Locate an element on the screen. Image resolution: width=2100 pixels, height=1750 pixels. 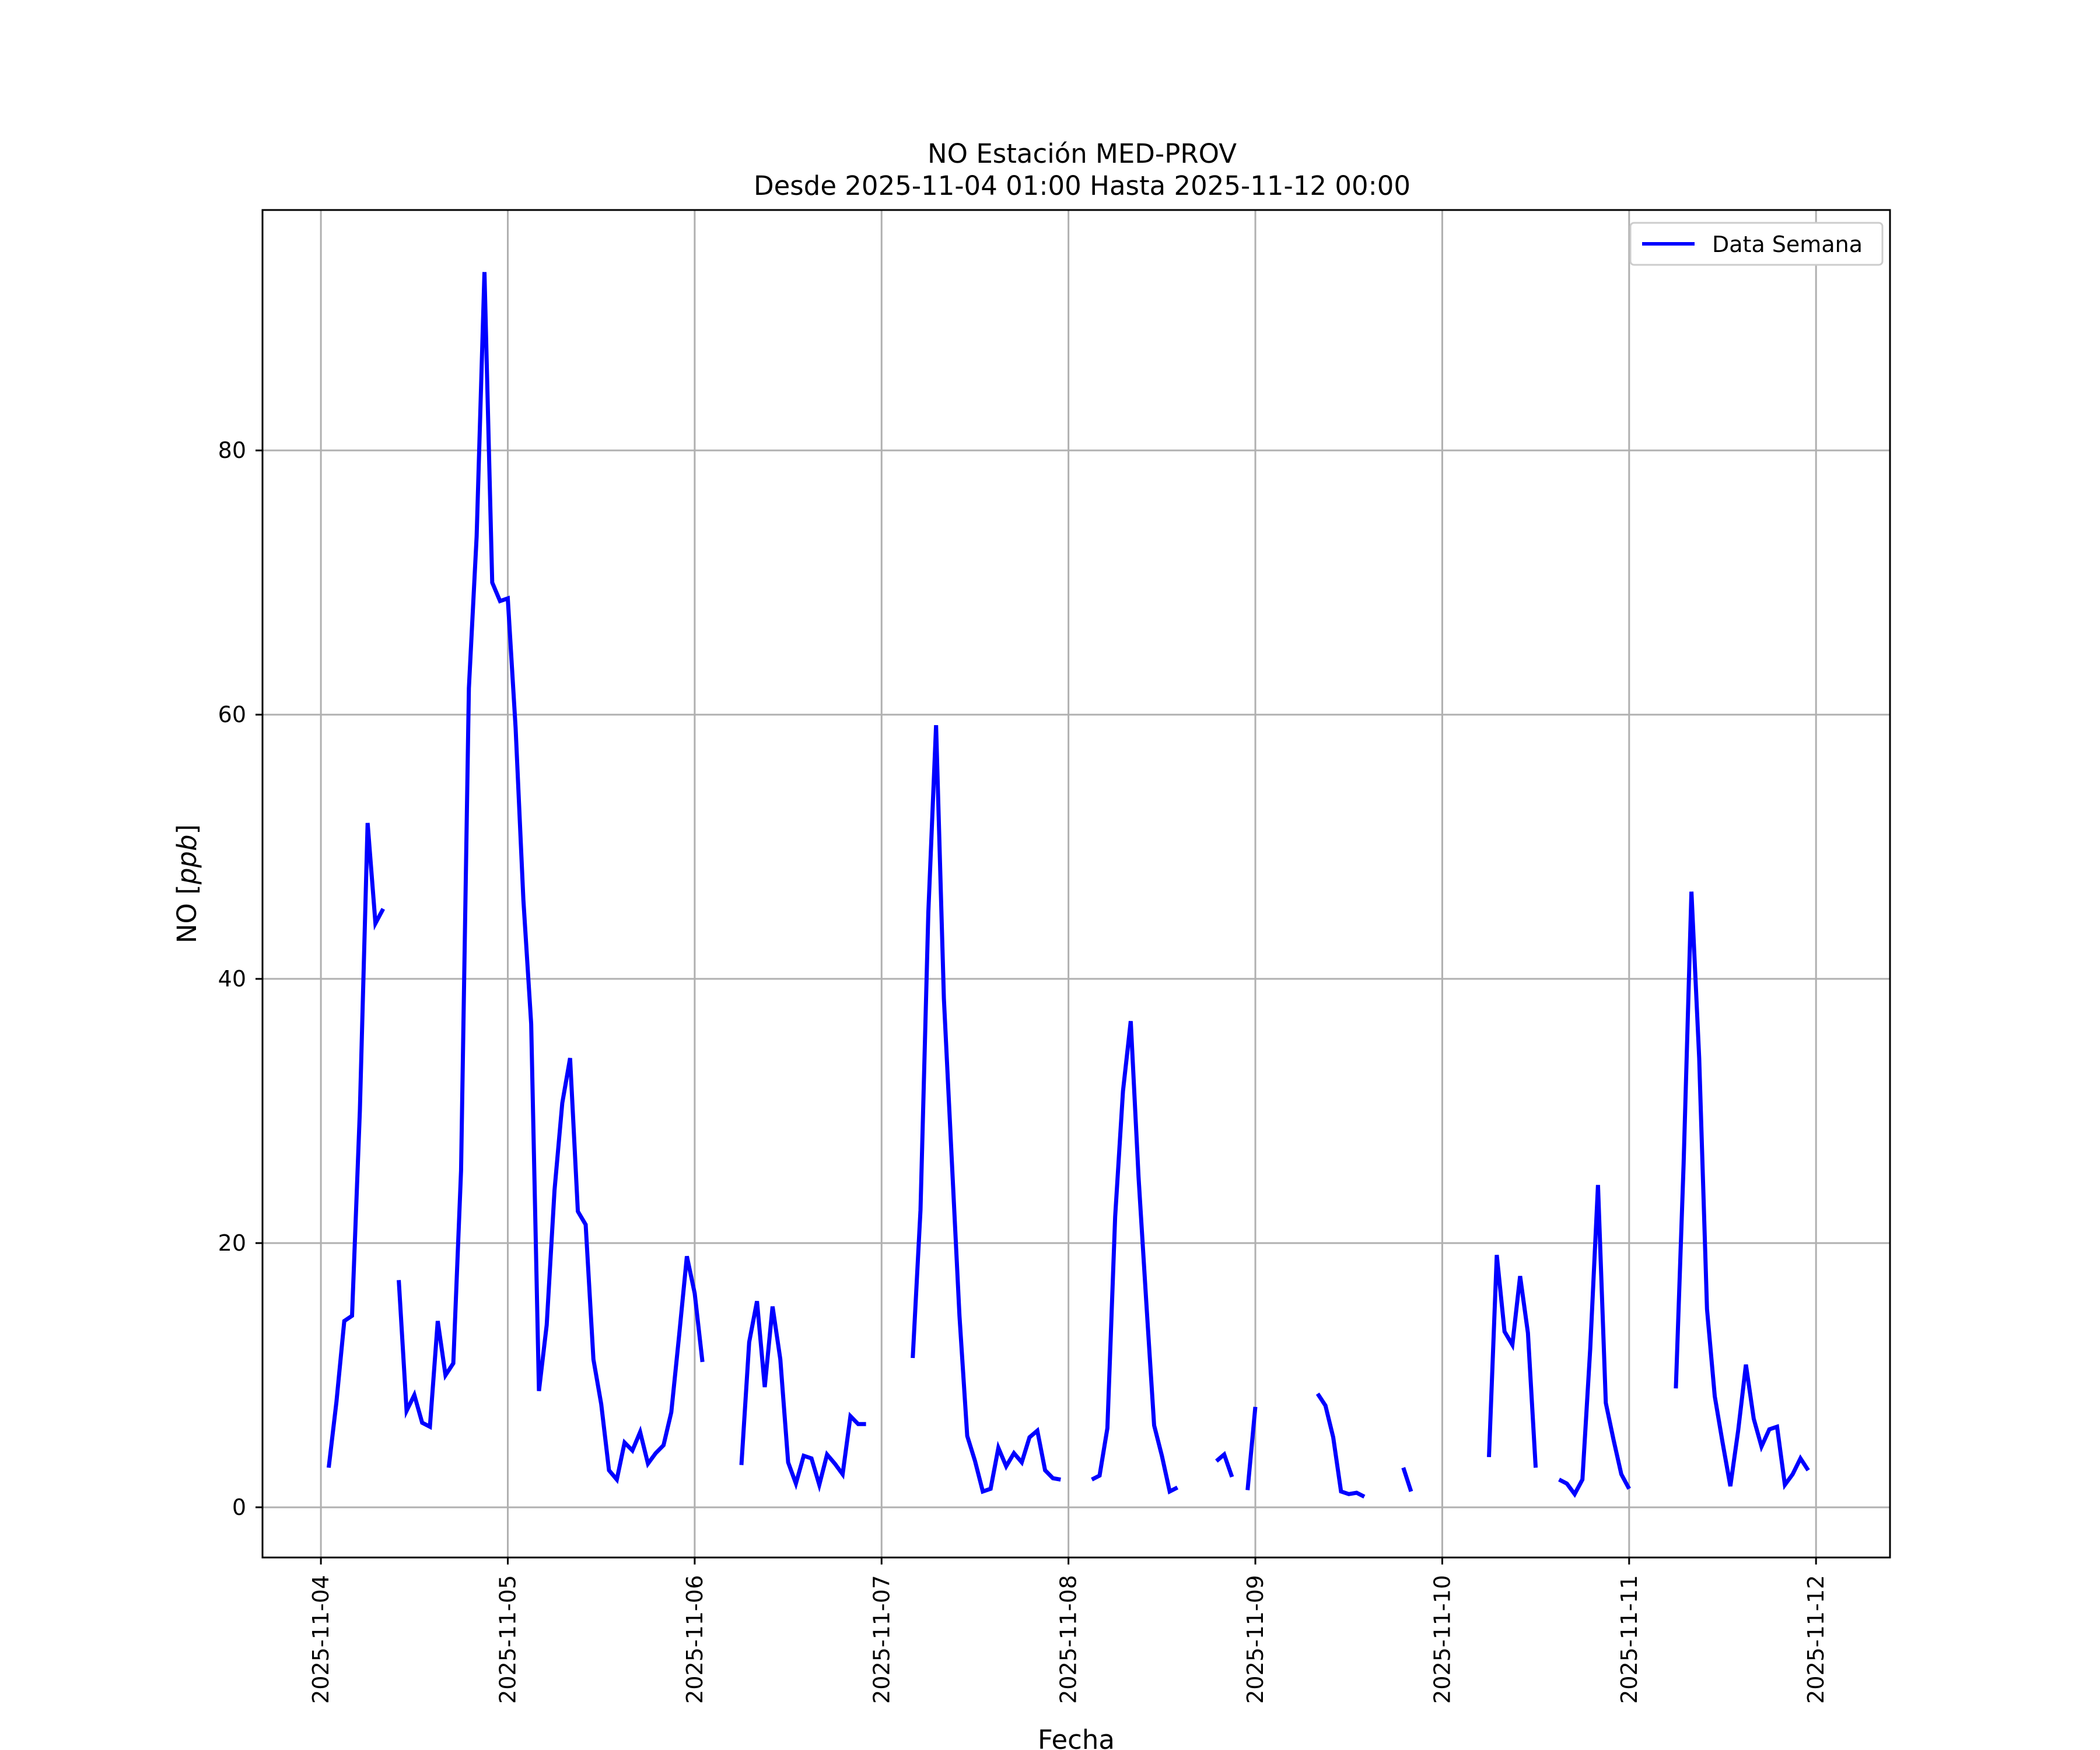
legend-box is located at coordinates (1756, 244).